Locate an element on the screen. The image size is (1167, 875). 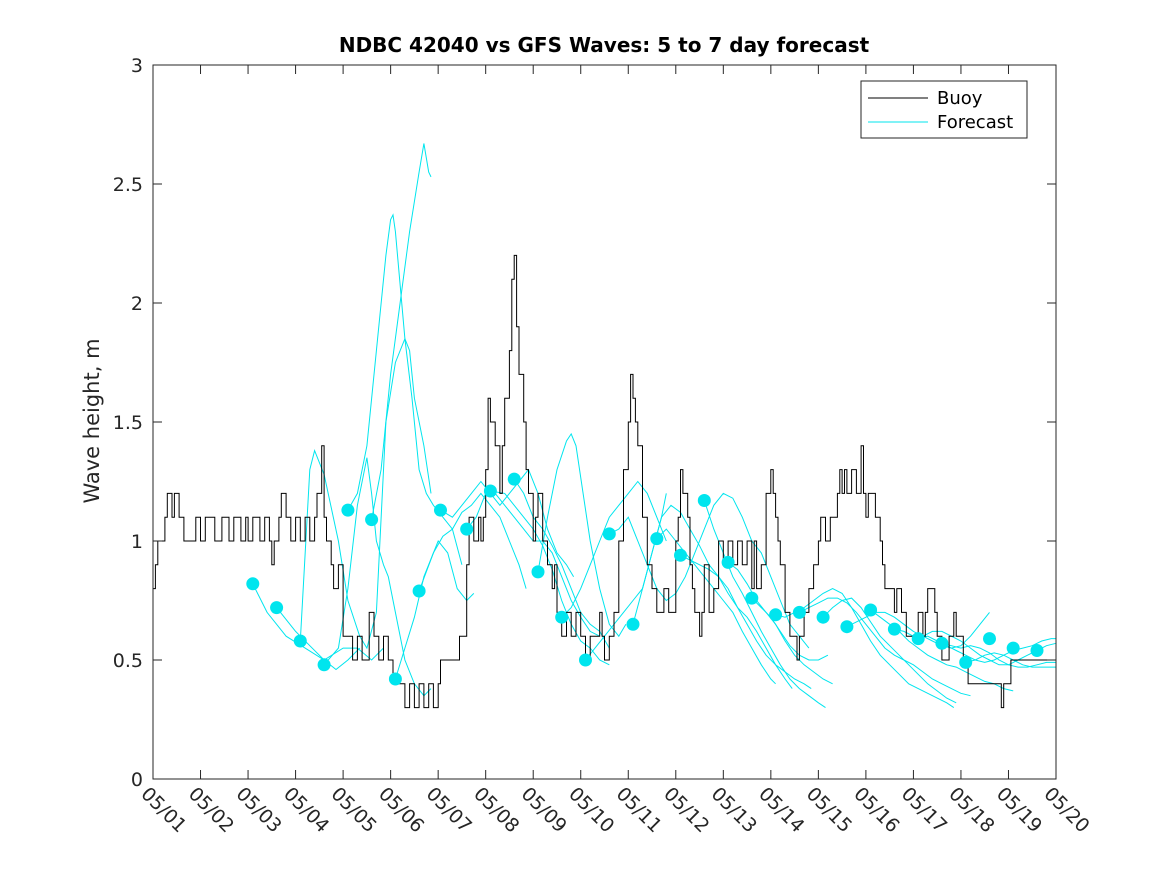
x-tick-label: 05/01 is located at coordinates (163, 810).